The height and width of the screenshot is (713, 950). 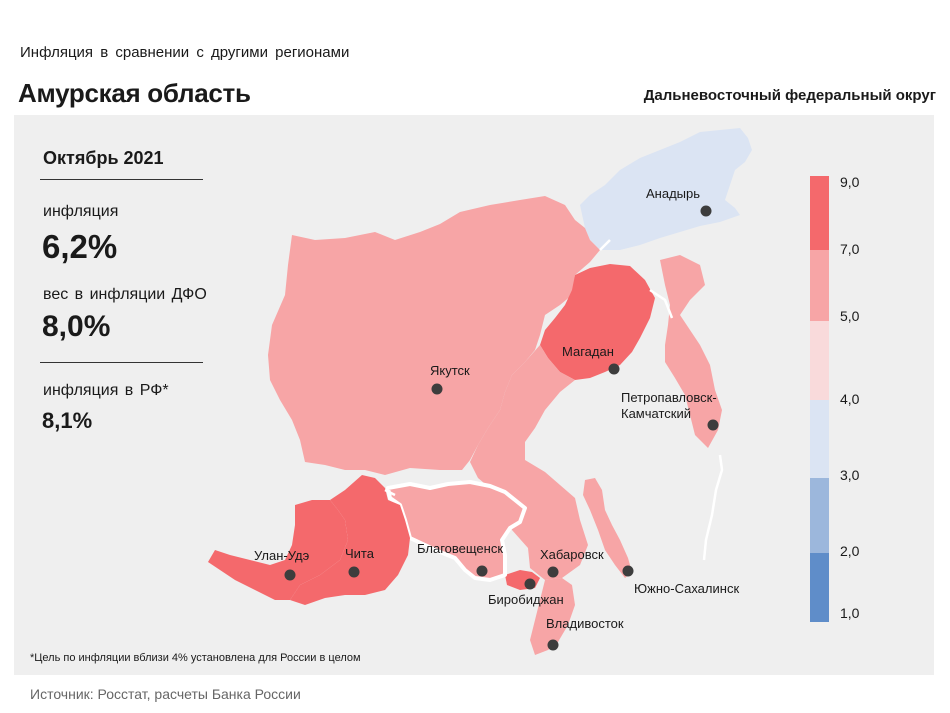 I want to click on region-primorye, so click(x=552, y=616).